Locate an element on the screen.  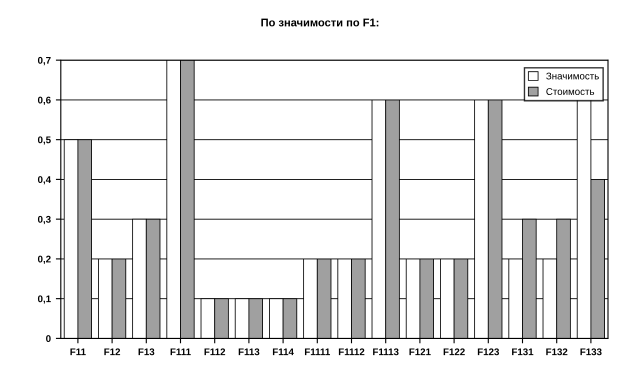
x-tick-label: F13 is located at coordinates (146, 352).